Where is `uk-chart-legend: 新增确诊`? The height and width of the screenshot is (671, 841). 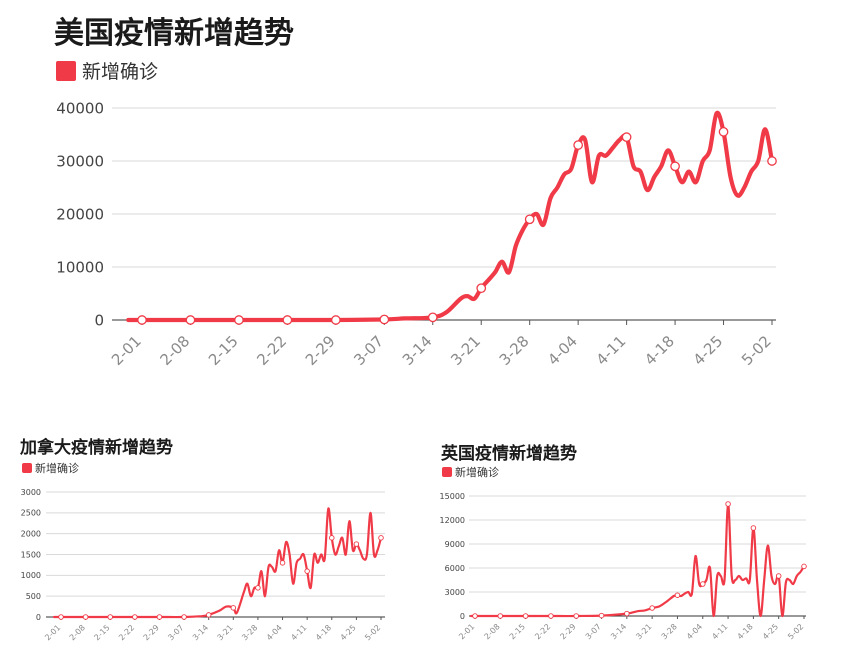
uk-chart-legend: 新增确诊 is located at coordinates (470, 472).